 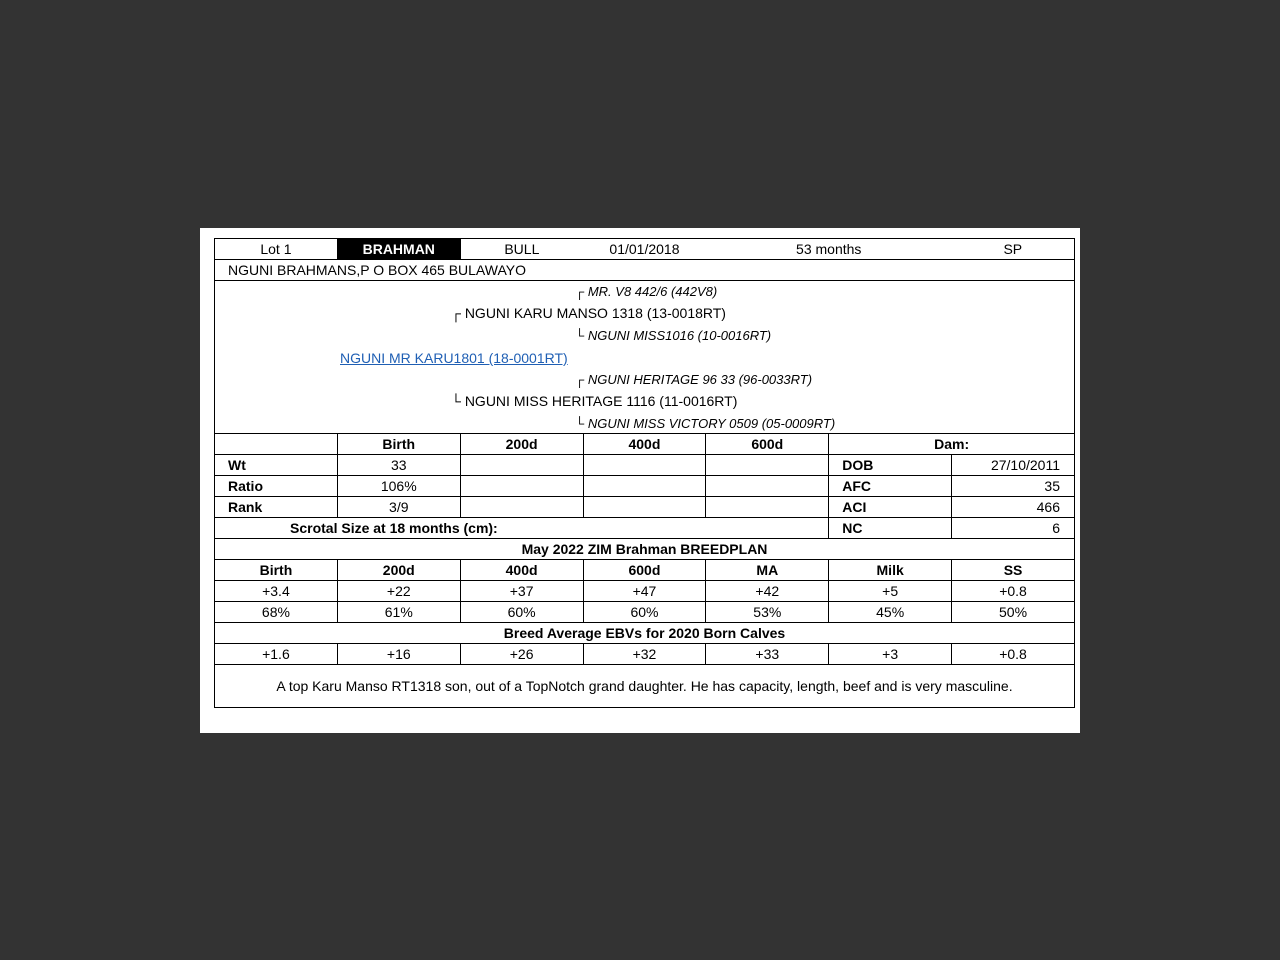 What do you see at coordinates (398, 465) in the screenshot?
I see `perf-value: 33` at bounding box center [398, 465].